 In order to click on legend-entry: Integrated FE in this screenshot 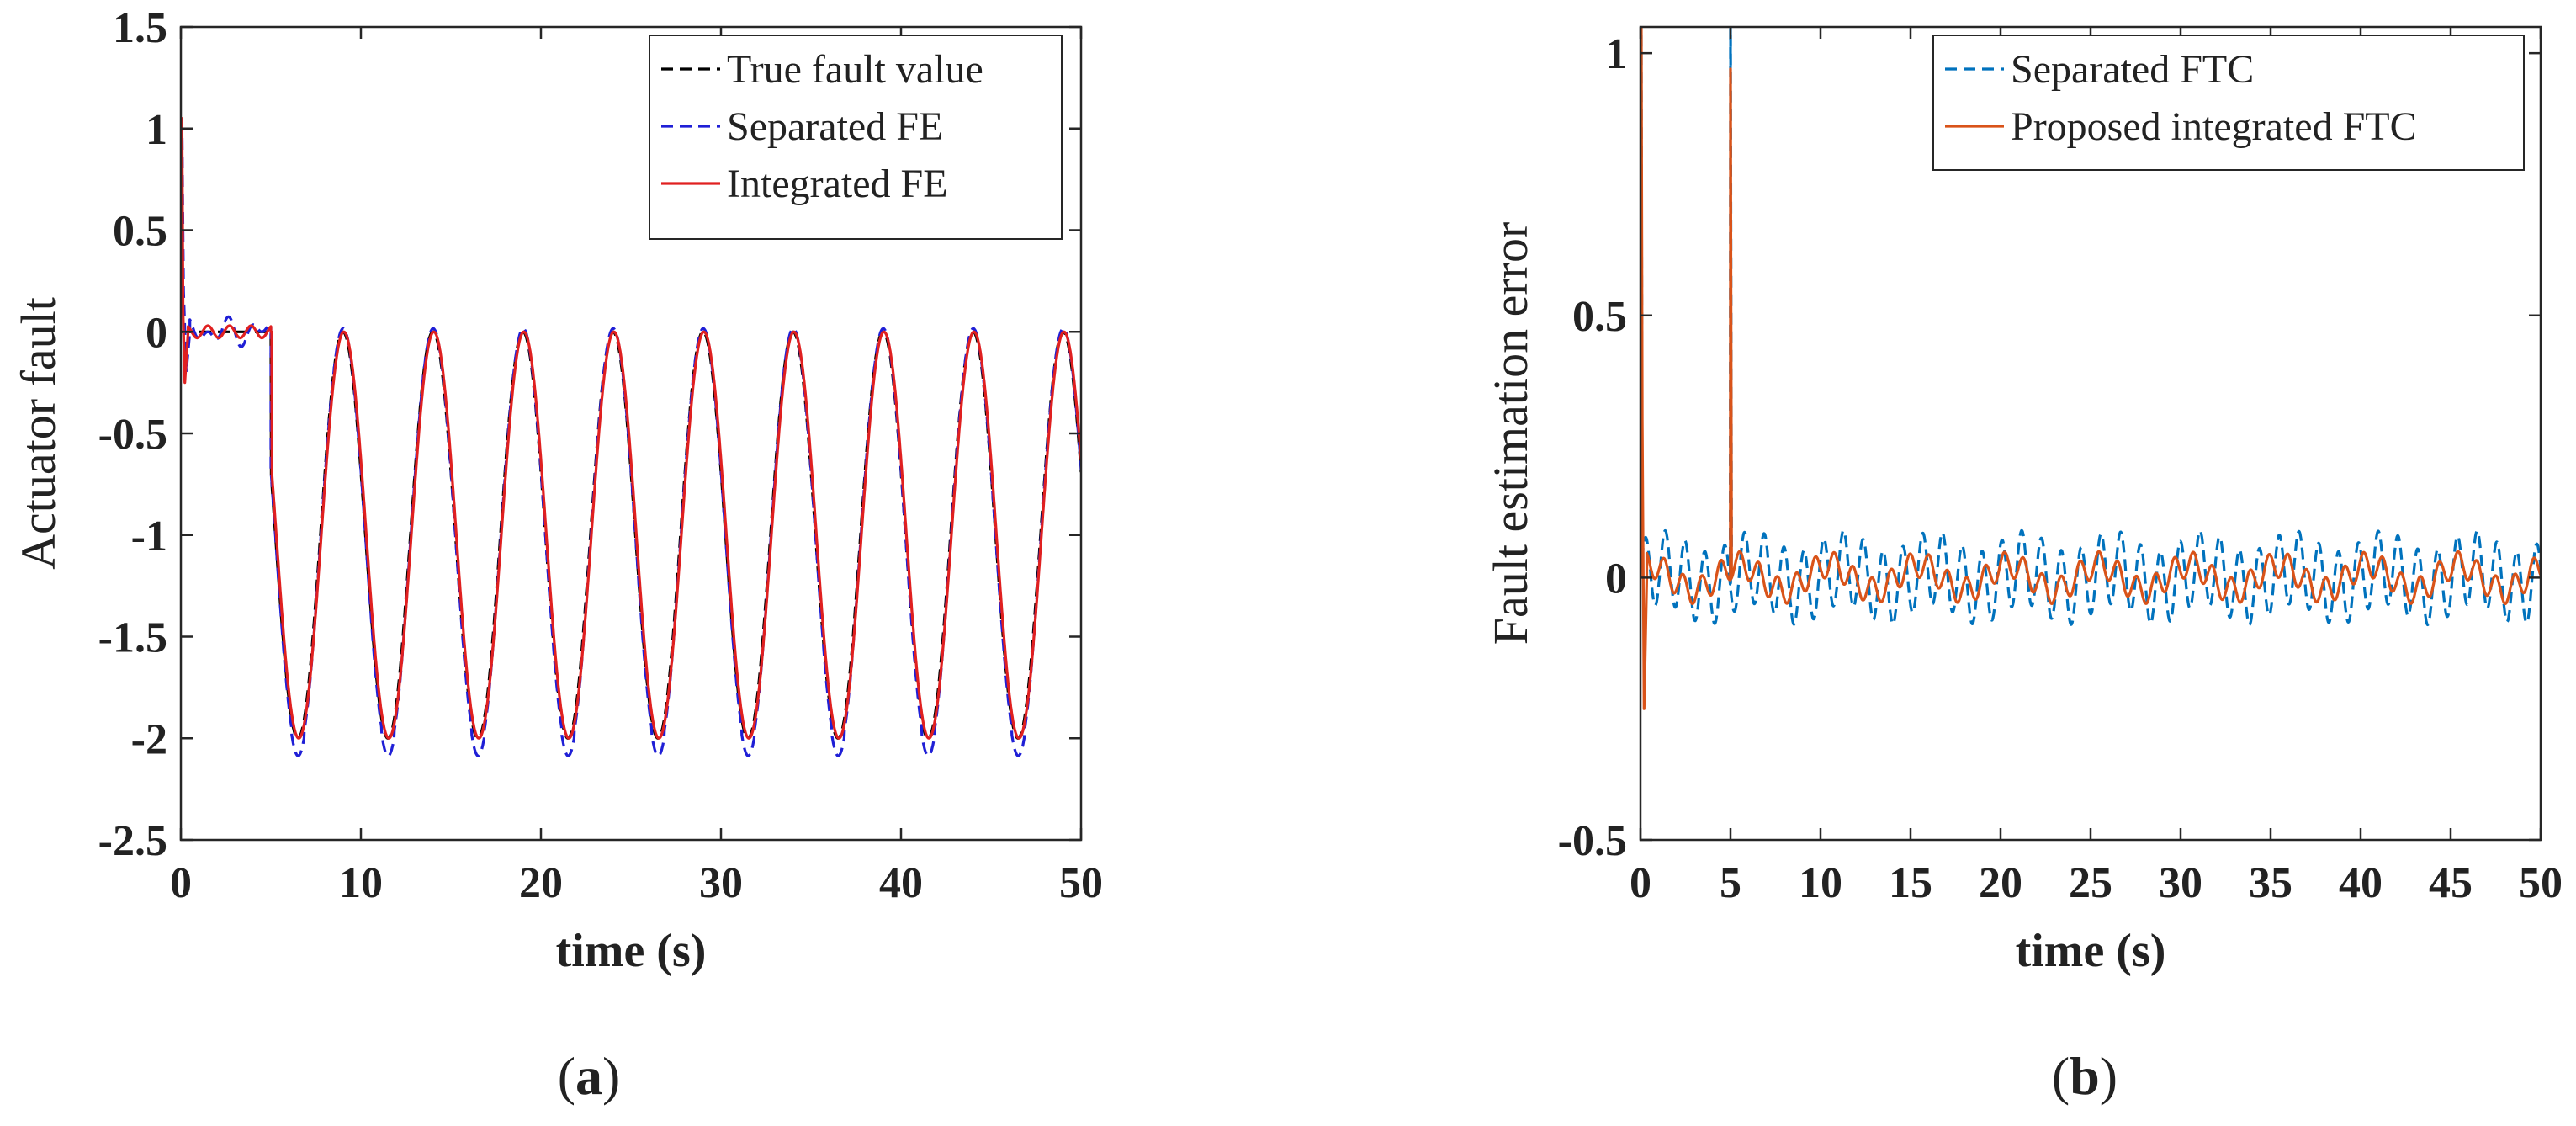, I will do `click(837, 184)`.